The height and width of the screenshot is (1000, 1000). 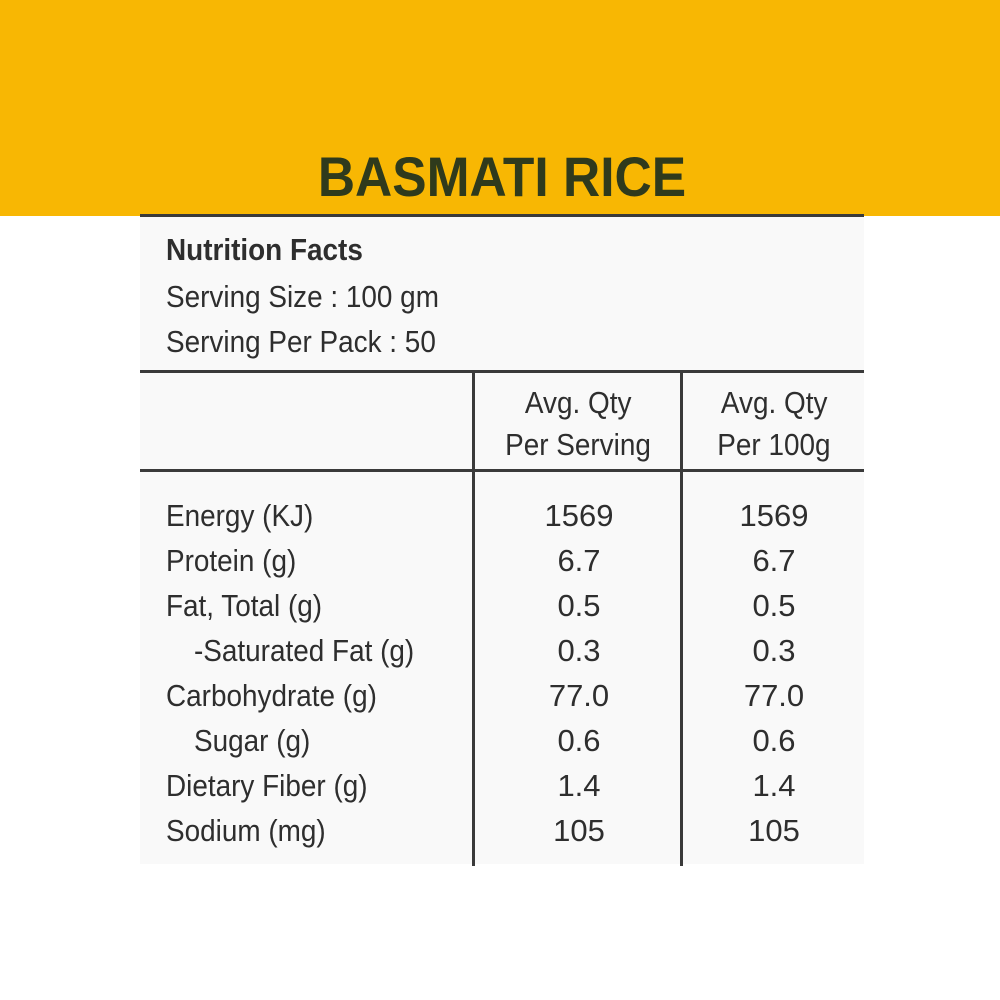 I want to click on table-top-rule, so click(x=502, y=371).